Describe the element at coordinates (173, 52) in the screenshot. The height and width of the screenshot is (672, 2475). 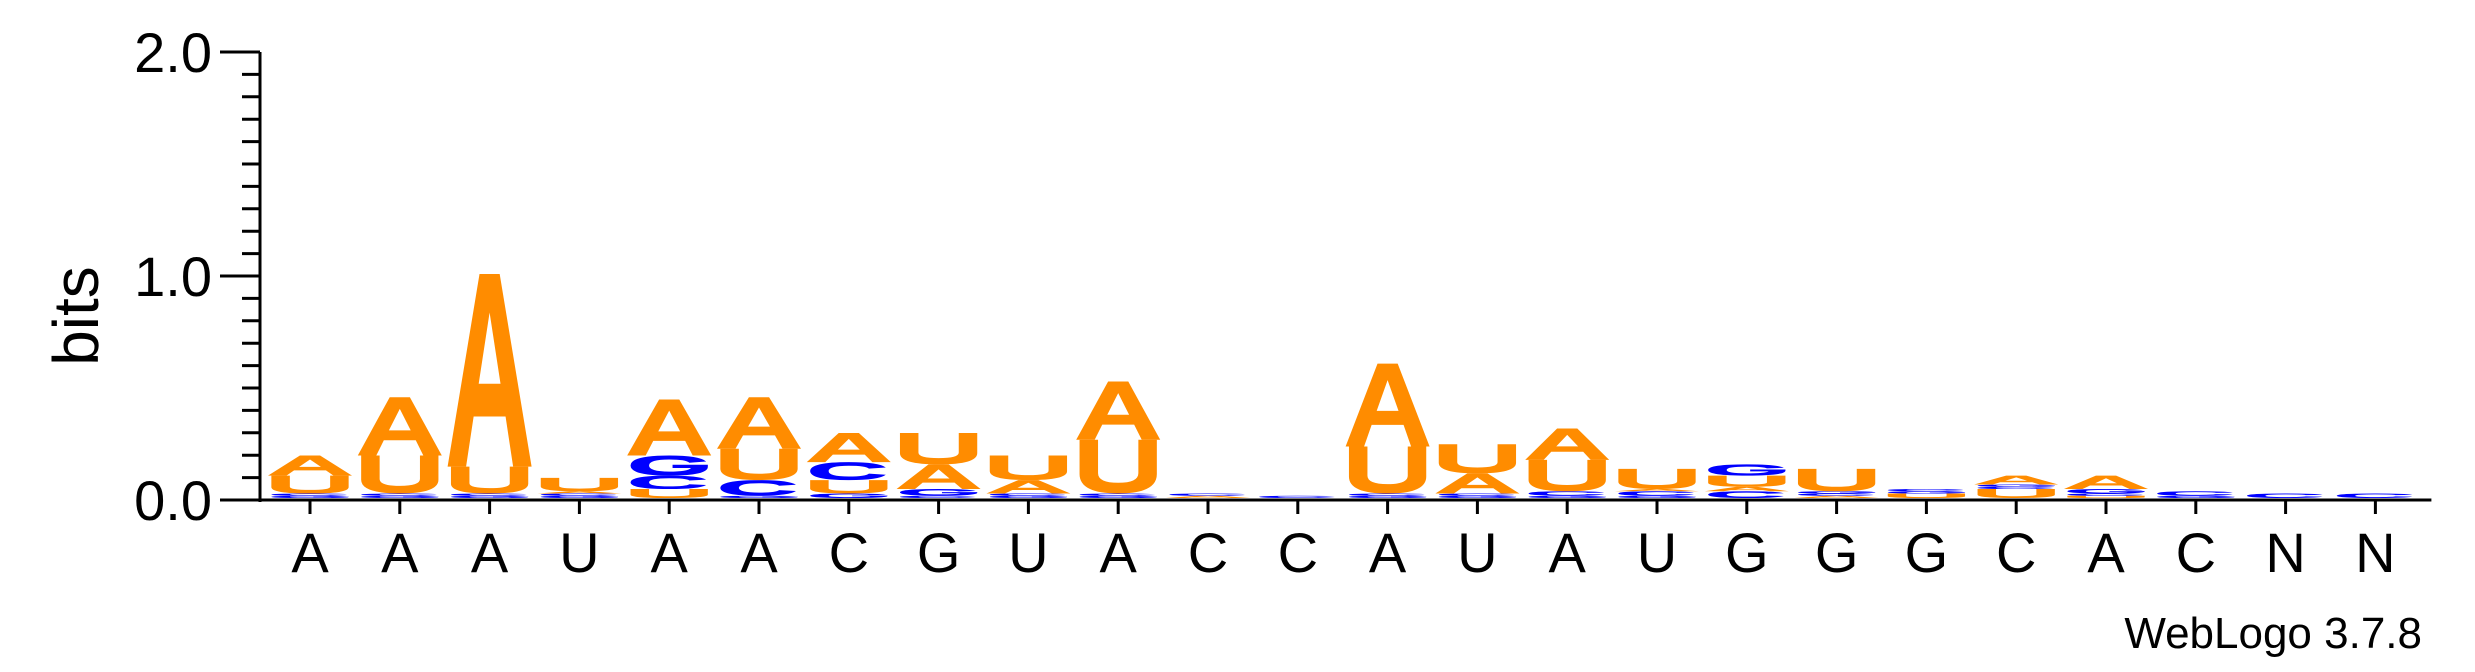
I see `y-tick-label: 2.0` at that location.